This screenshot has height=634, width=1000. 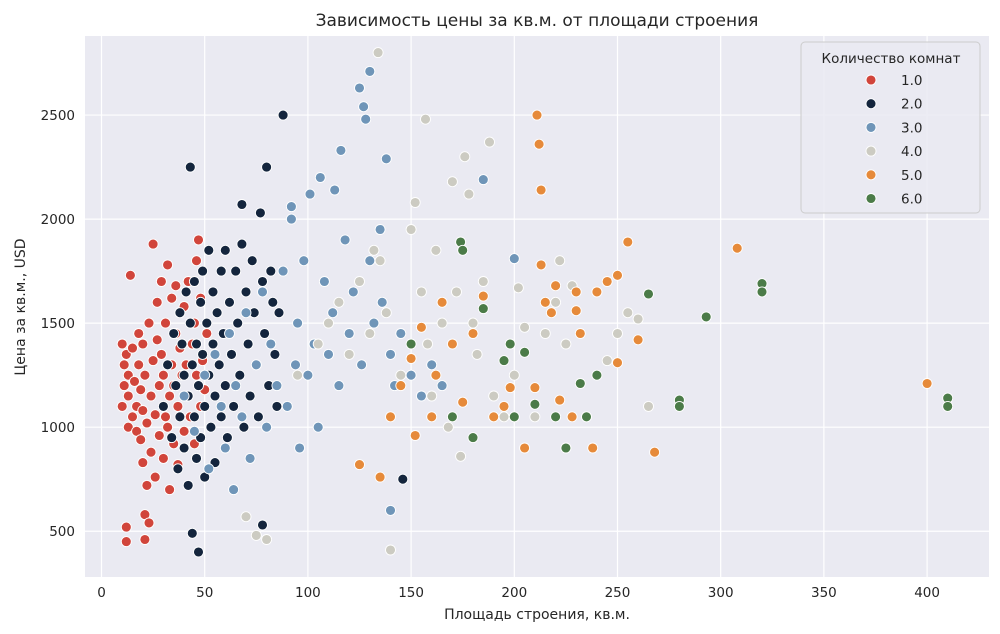 I want to click on x-tick-label: 150, so click(x=411, y=593).